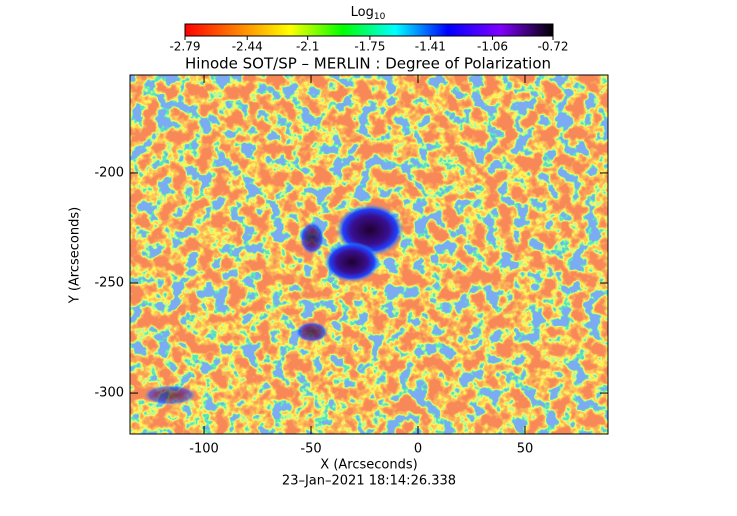 The image size is (737, 516). I want to click on sunspot, so click(352, 262).